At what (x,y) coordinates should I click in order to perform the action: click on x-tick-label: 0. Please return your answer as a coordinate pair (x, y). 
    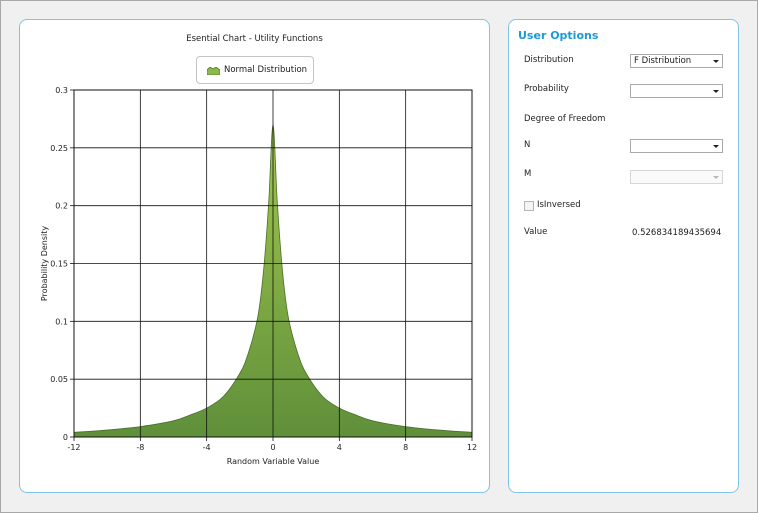
    Looking at the image, I should click on (272, 447).